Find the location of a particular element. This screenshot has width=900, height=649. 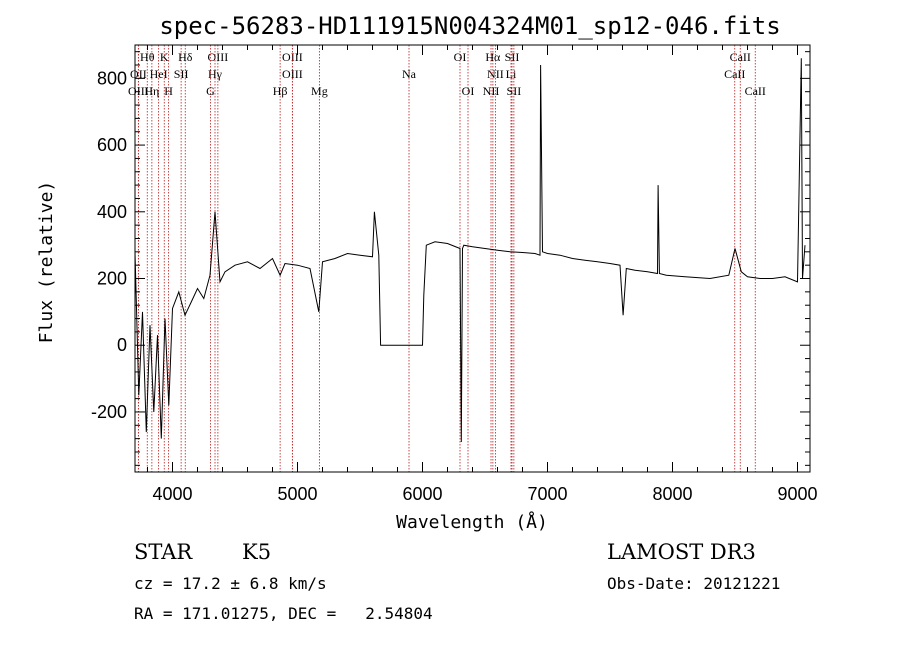

object-class: STAR is located at coordinates (163, 552).